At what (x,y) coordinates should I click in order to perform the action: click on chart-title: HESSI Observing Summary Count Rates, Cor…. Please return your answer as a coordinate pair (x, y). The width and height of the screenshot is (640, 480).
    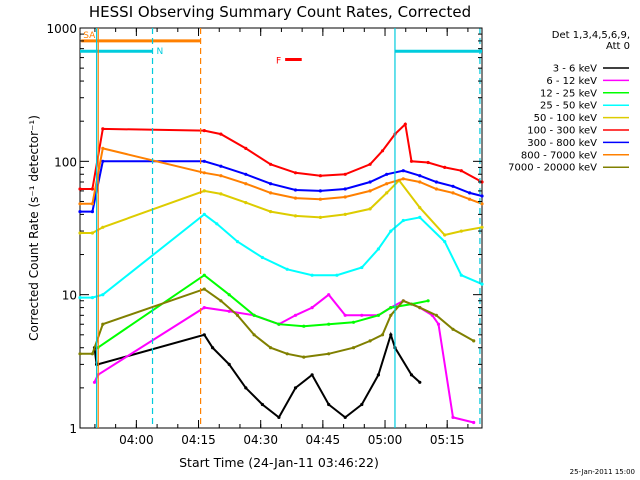
    Looking at the image, I should click on (280, 12).